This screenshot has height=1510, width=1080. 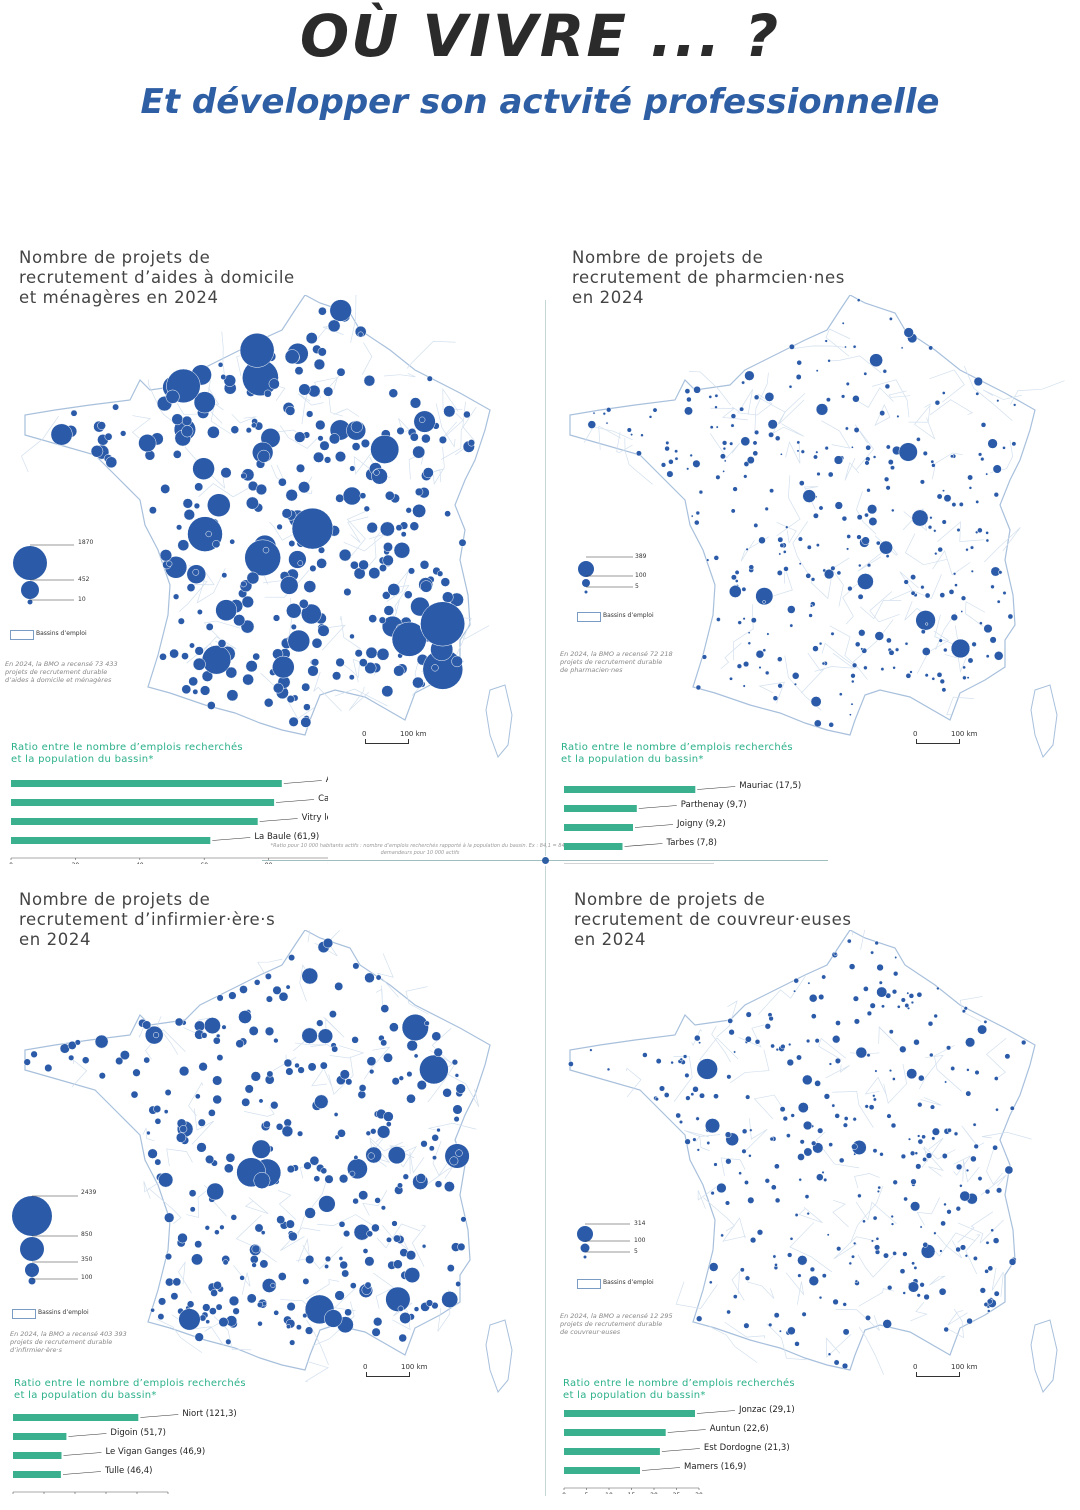 I want to click on x-tick-label: 0, so click(x=11, y=863).